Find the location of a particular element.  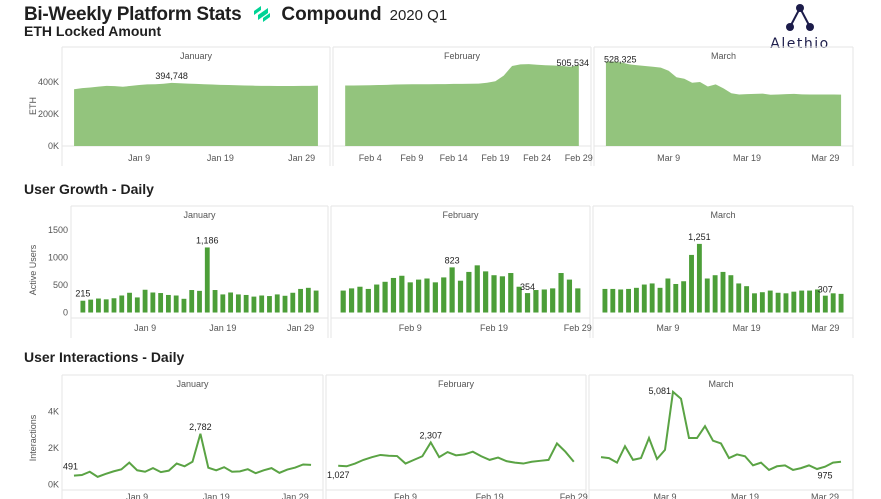

data-label: 1,251 is located at coordinates (699, 237).